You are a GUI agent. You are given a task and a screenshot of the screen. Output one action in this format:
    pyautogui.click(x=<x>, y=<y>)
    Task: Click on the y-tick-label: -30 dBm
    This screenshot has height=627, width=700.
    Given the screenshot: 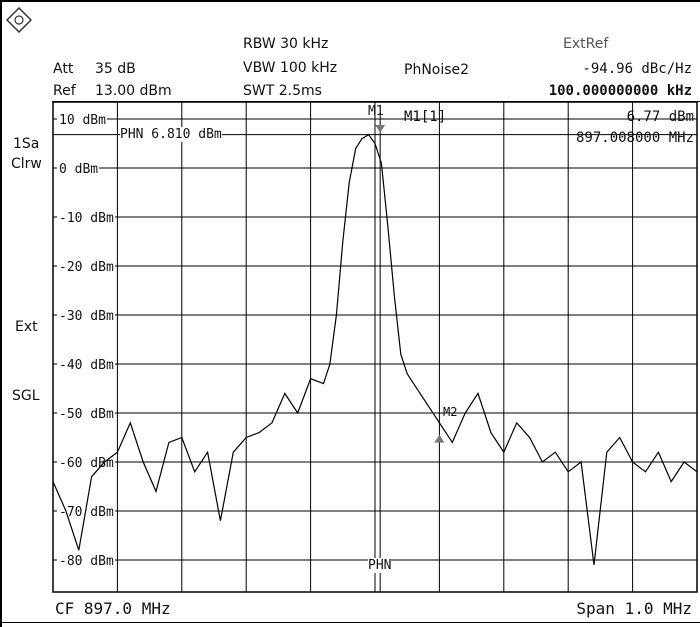 What is the action you would take?
    pyautogui.click(x=86, y=316)
    